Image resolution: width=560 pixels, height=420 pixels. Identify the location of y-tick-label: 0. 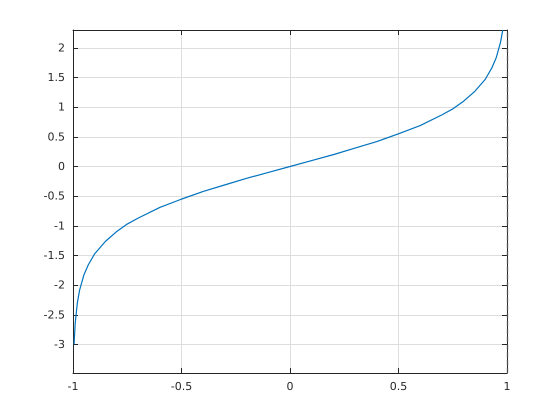
(61, 166).